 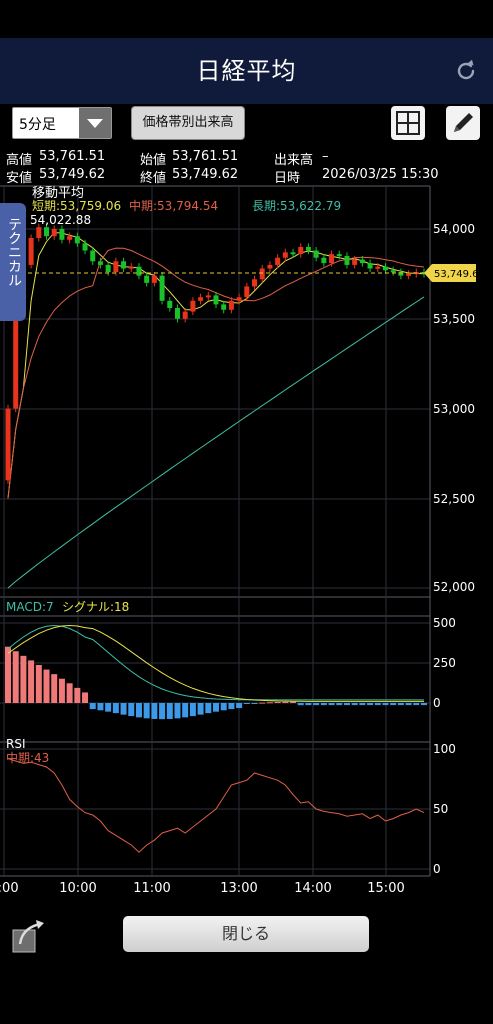 I want to click on macd-panel: 500 250 0, so click(x=230, y=668).